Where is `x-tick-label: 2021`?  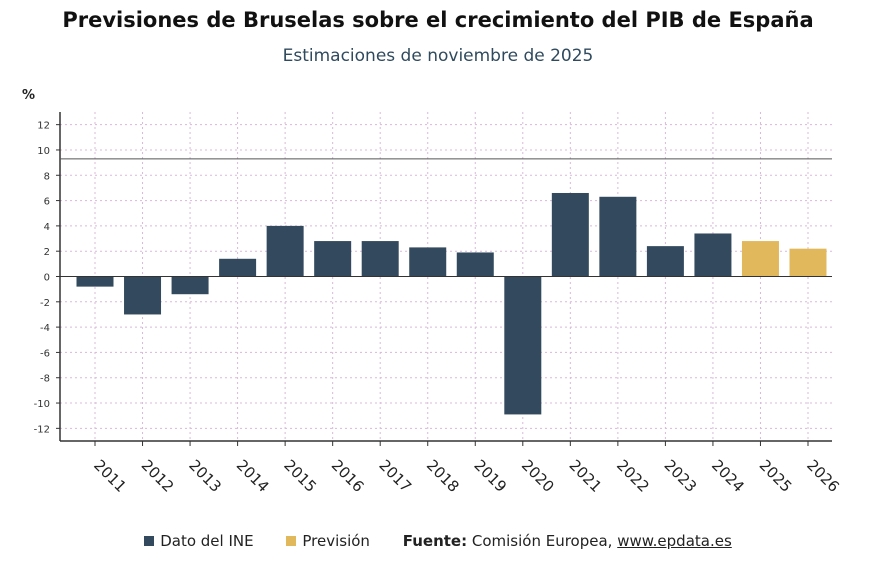 x-tick-label: 2021 is located at coordinates (586, 476).